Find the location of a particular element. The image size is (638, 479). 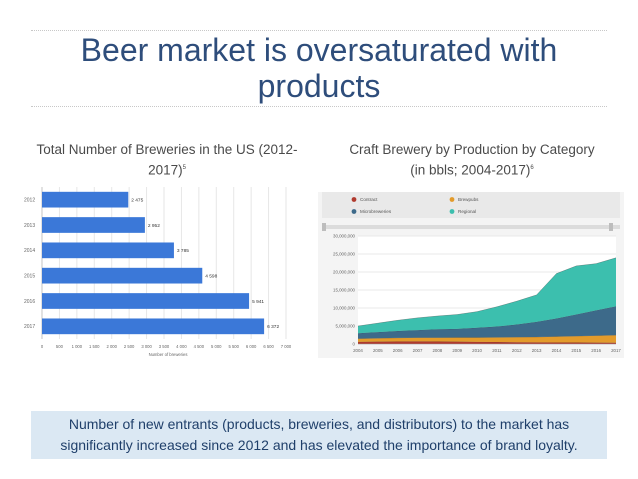

x-tick-label: 2009 is located at coordinates (457, 350).